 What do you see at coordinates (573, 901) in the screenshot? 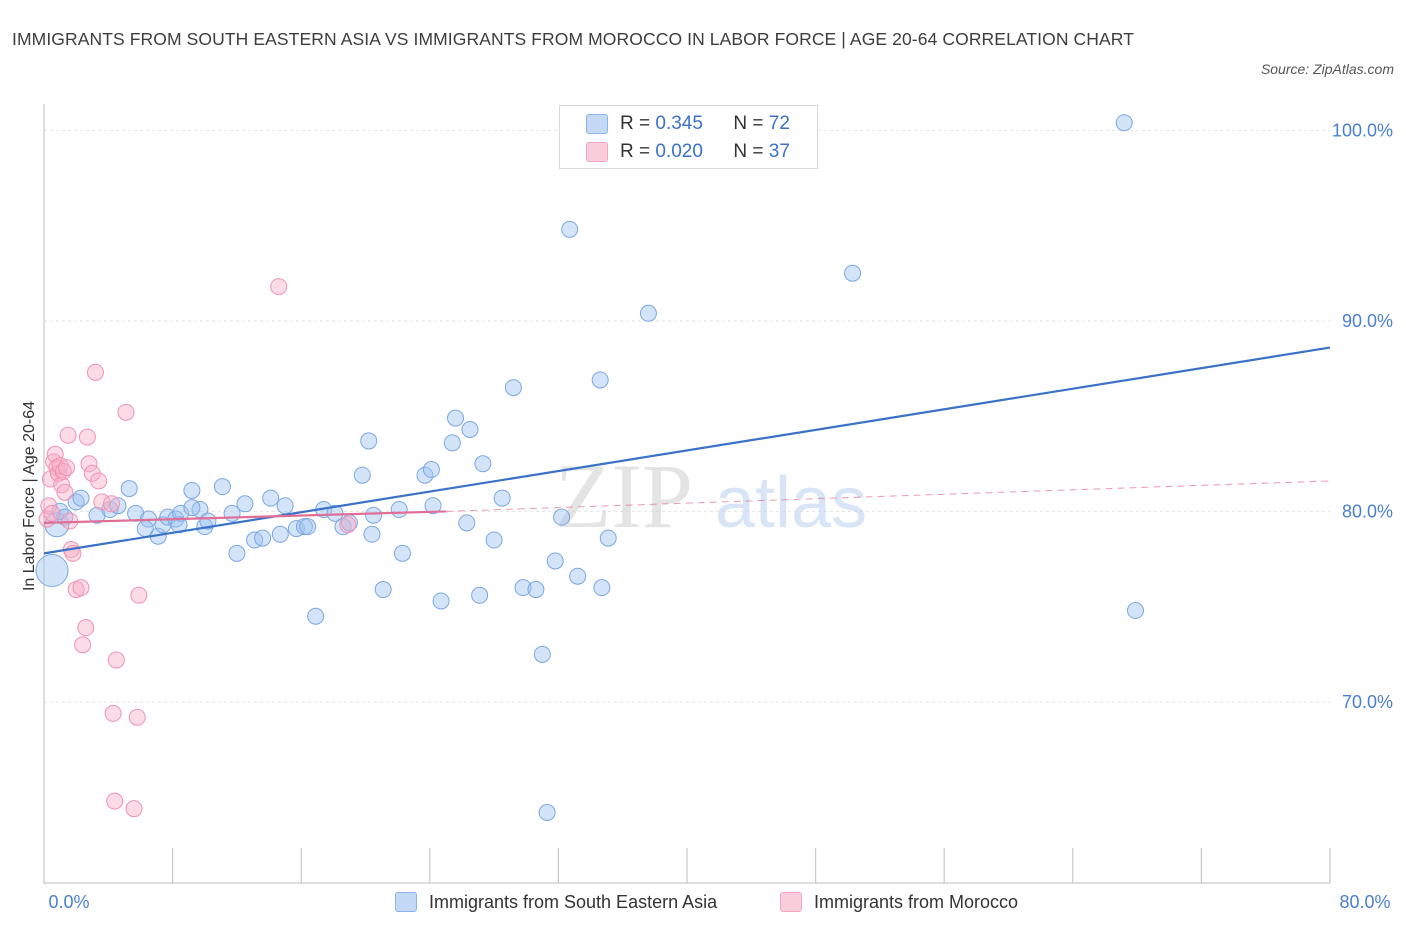
I see `legend-label-sea: Immigrants from South Eastern Asia` at bounding box center [573, 901].